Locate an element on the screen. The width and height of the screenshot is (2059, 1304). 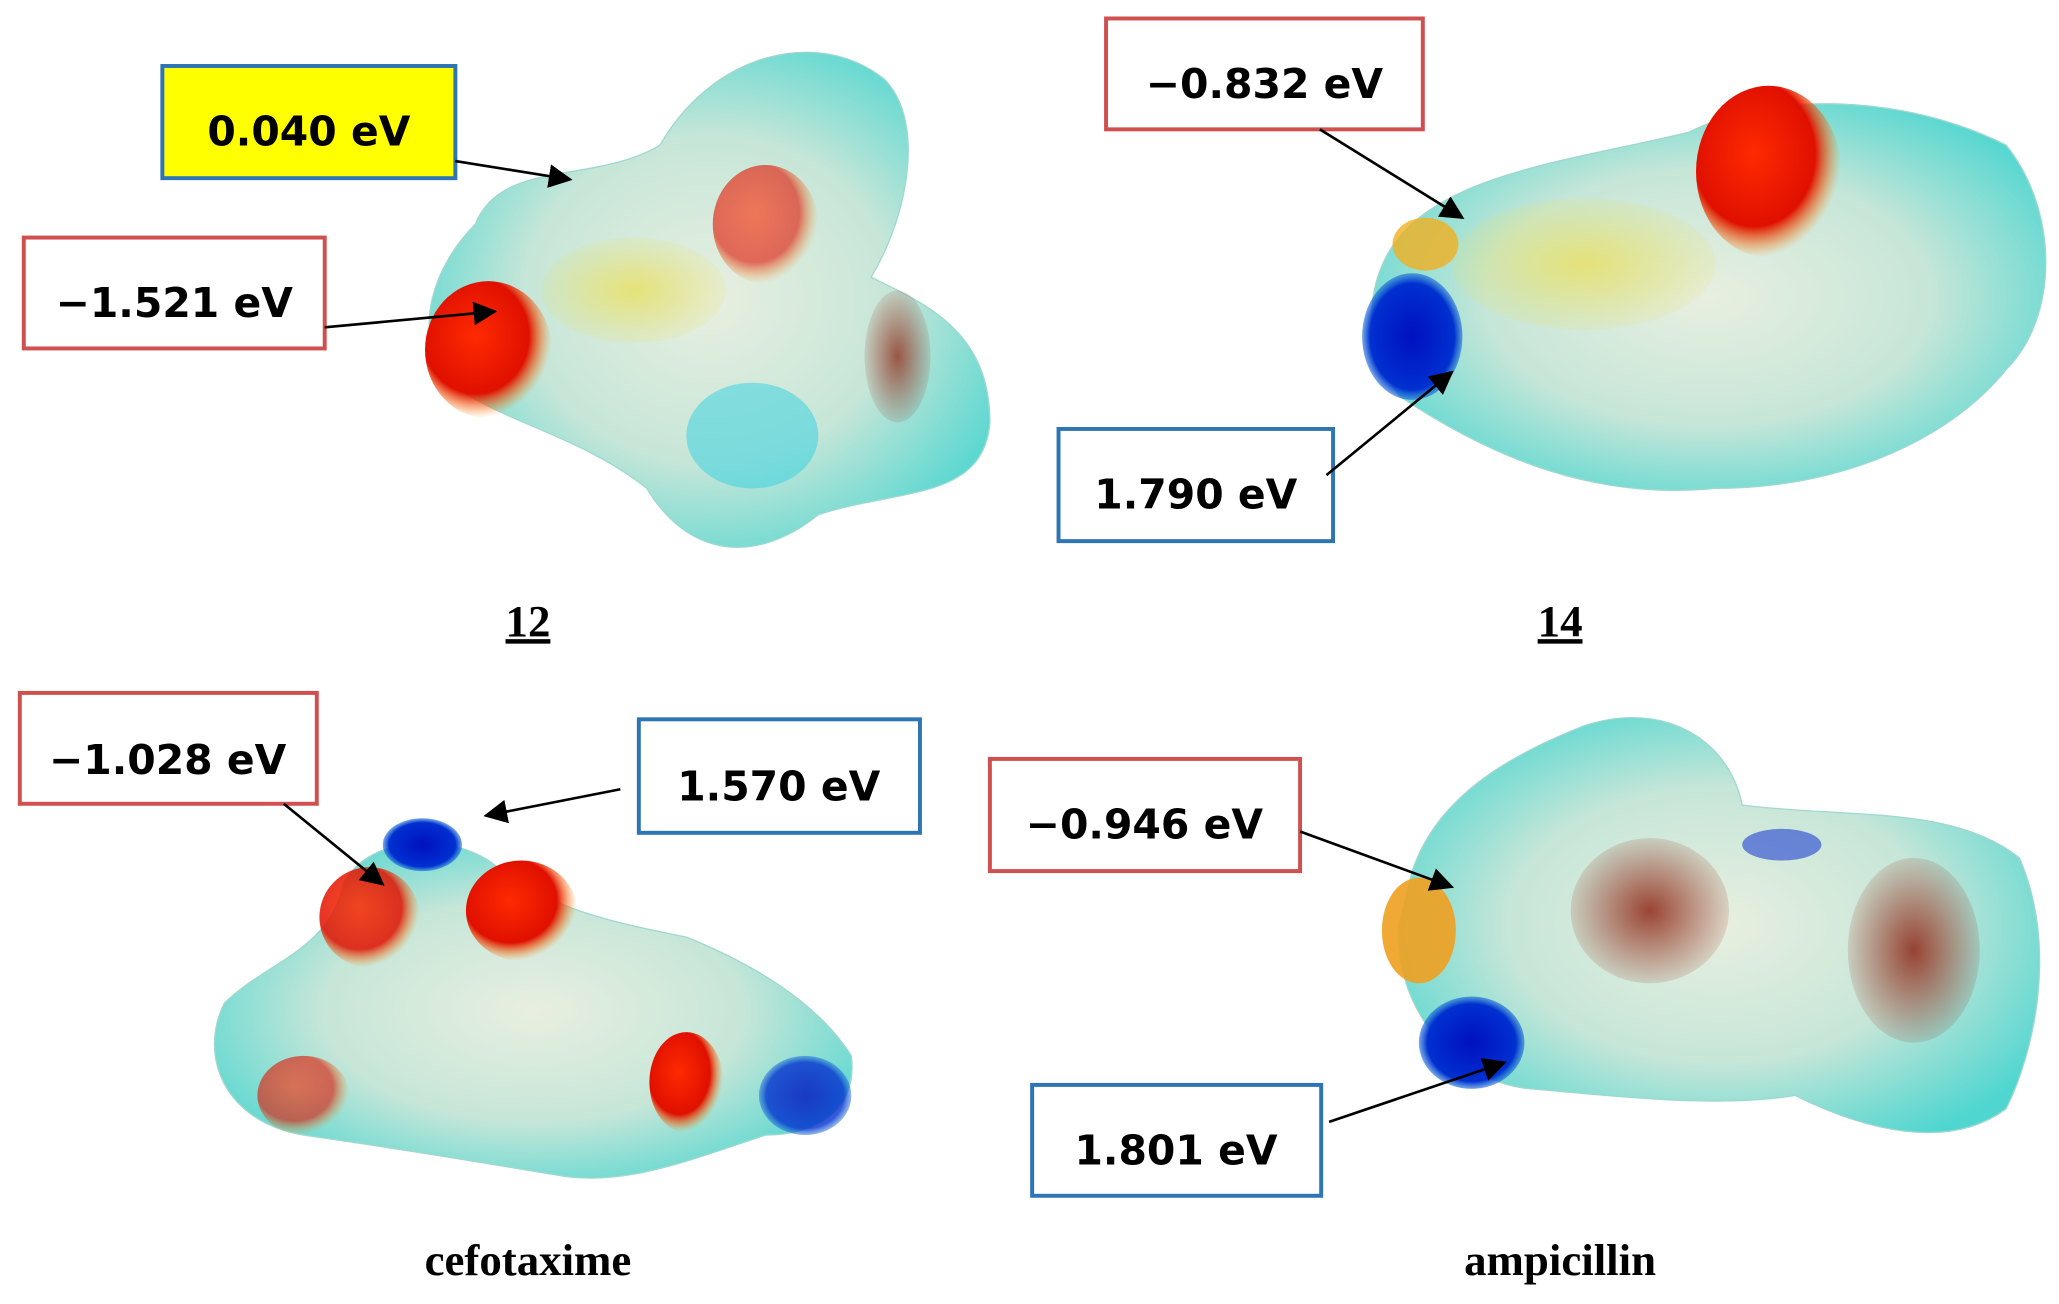
annotation: −0.832 eV is located at coordinates (1265, 84).